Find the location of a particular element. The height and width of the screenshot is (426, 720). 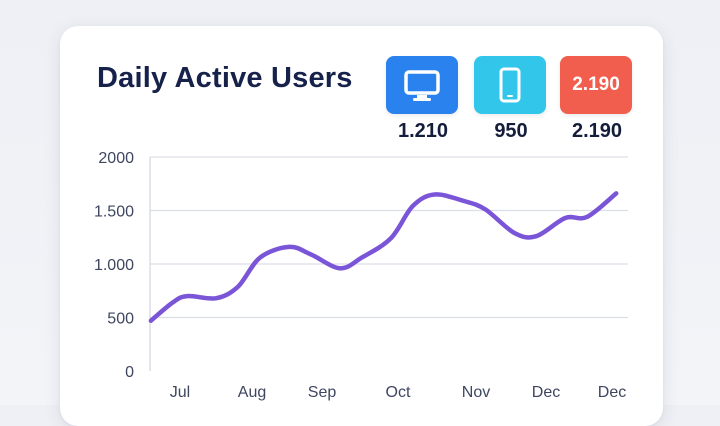

smartphone-icon is located at coordinates (510, 85).